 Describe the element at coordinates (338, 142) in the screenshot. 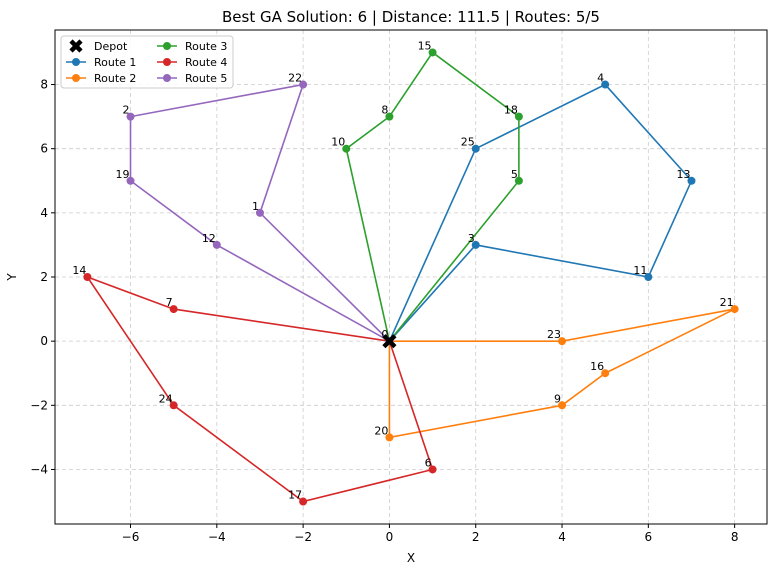

I see `node-label: 10` at that location.